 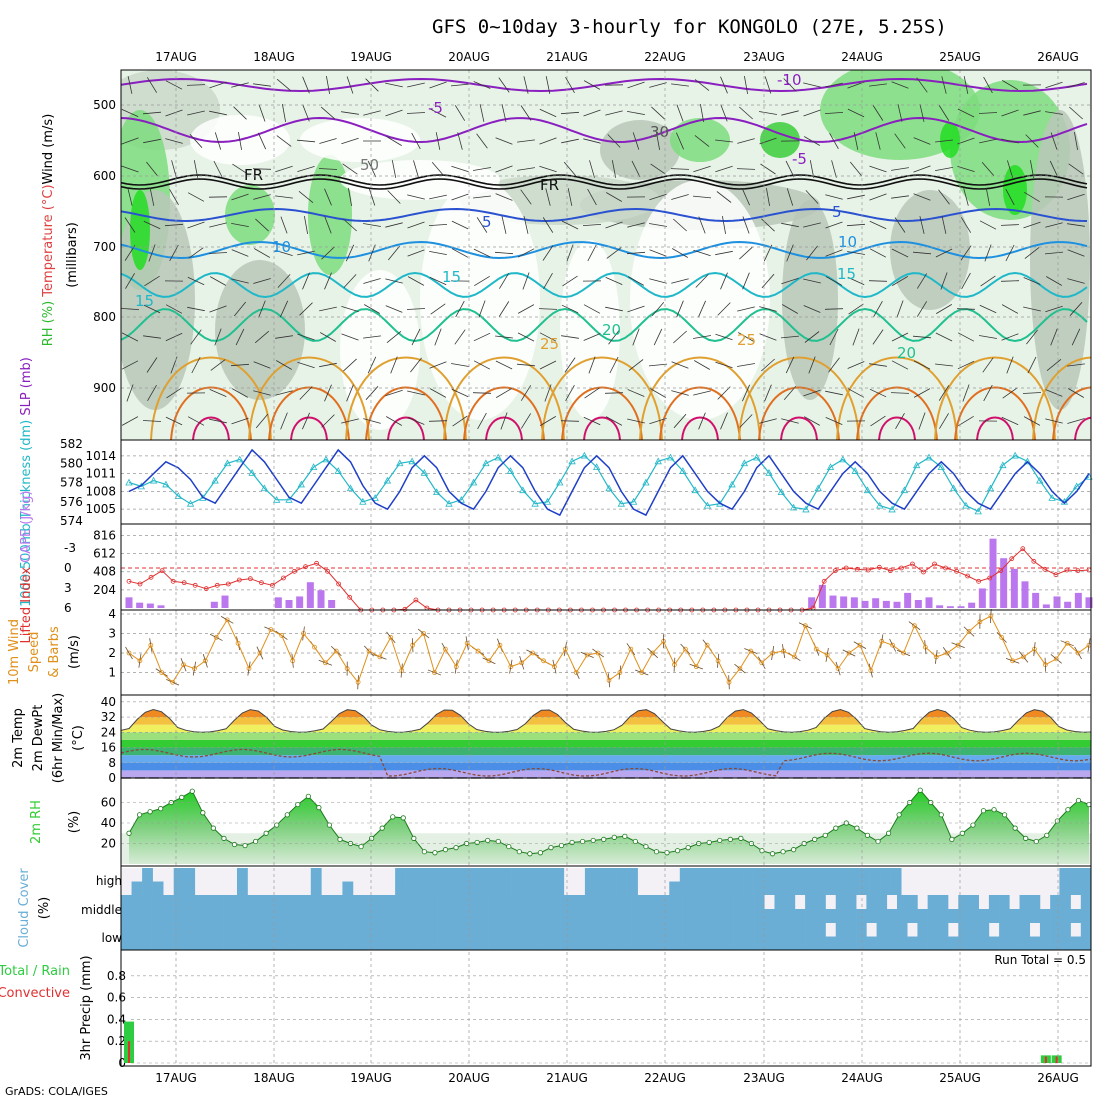 I want to click on cloud-level-label: high, so click(x=109, y=881).